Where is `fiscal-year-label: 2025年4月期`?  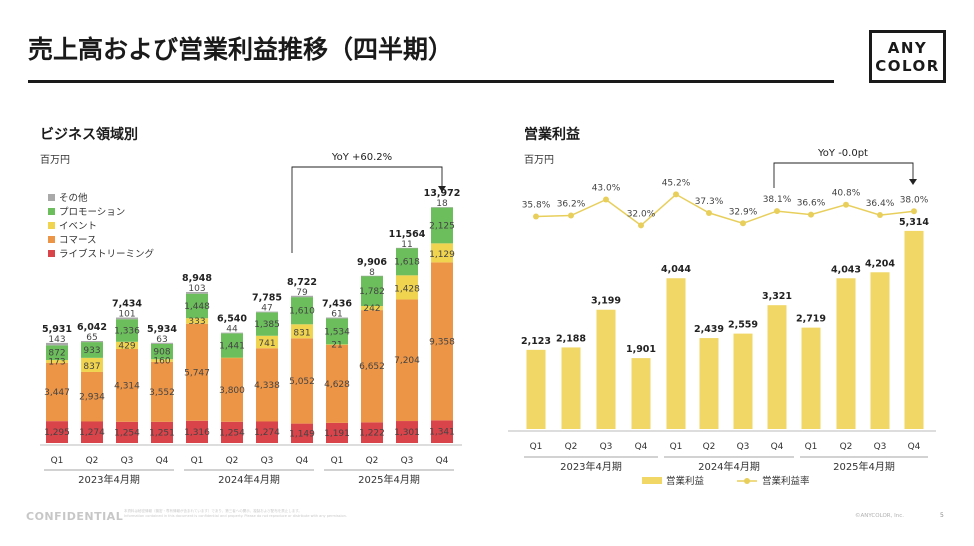 fiscal-year-label: 2025年4月期 is located at coordinates (864, 466).